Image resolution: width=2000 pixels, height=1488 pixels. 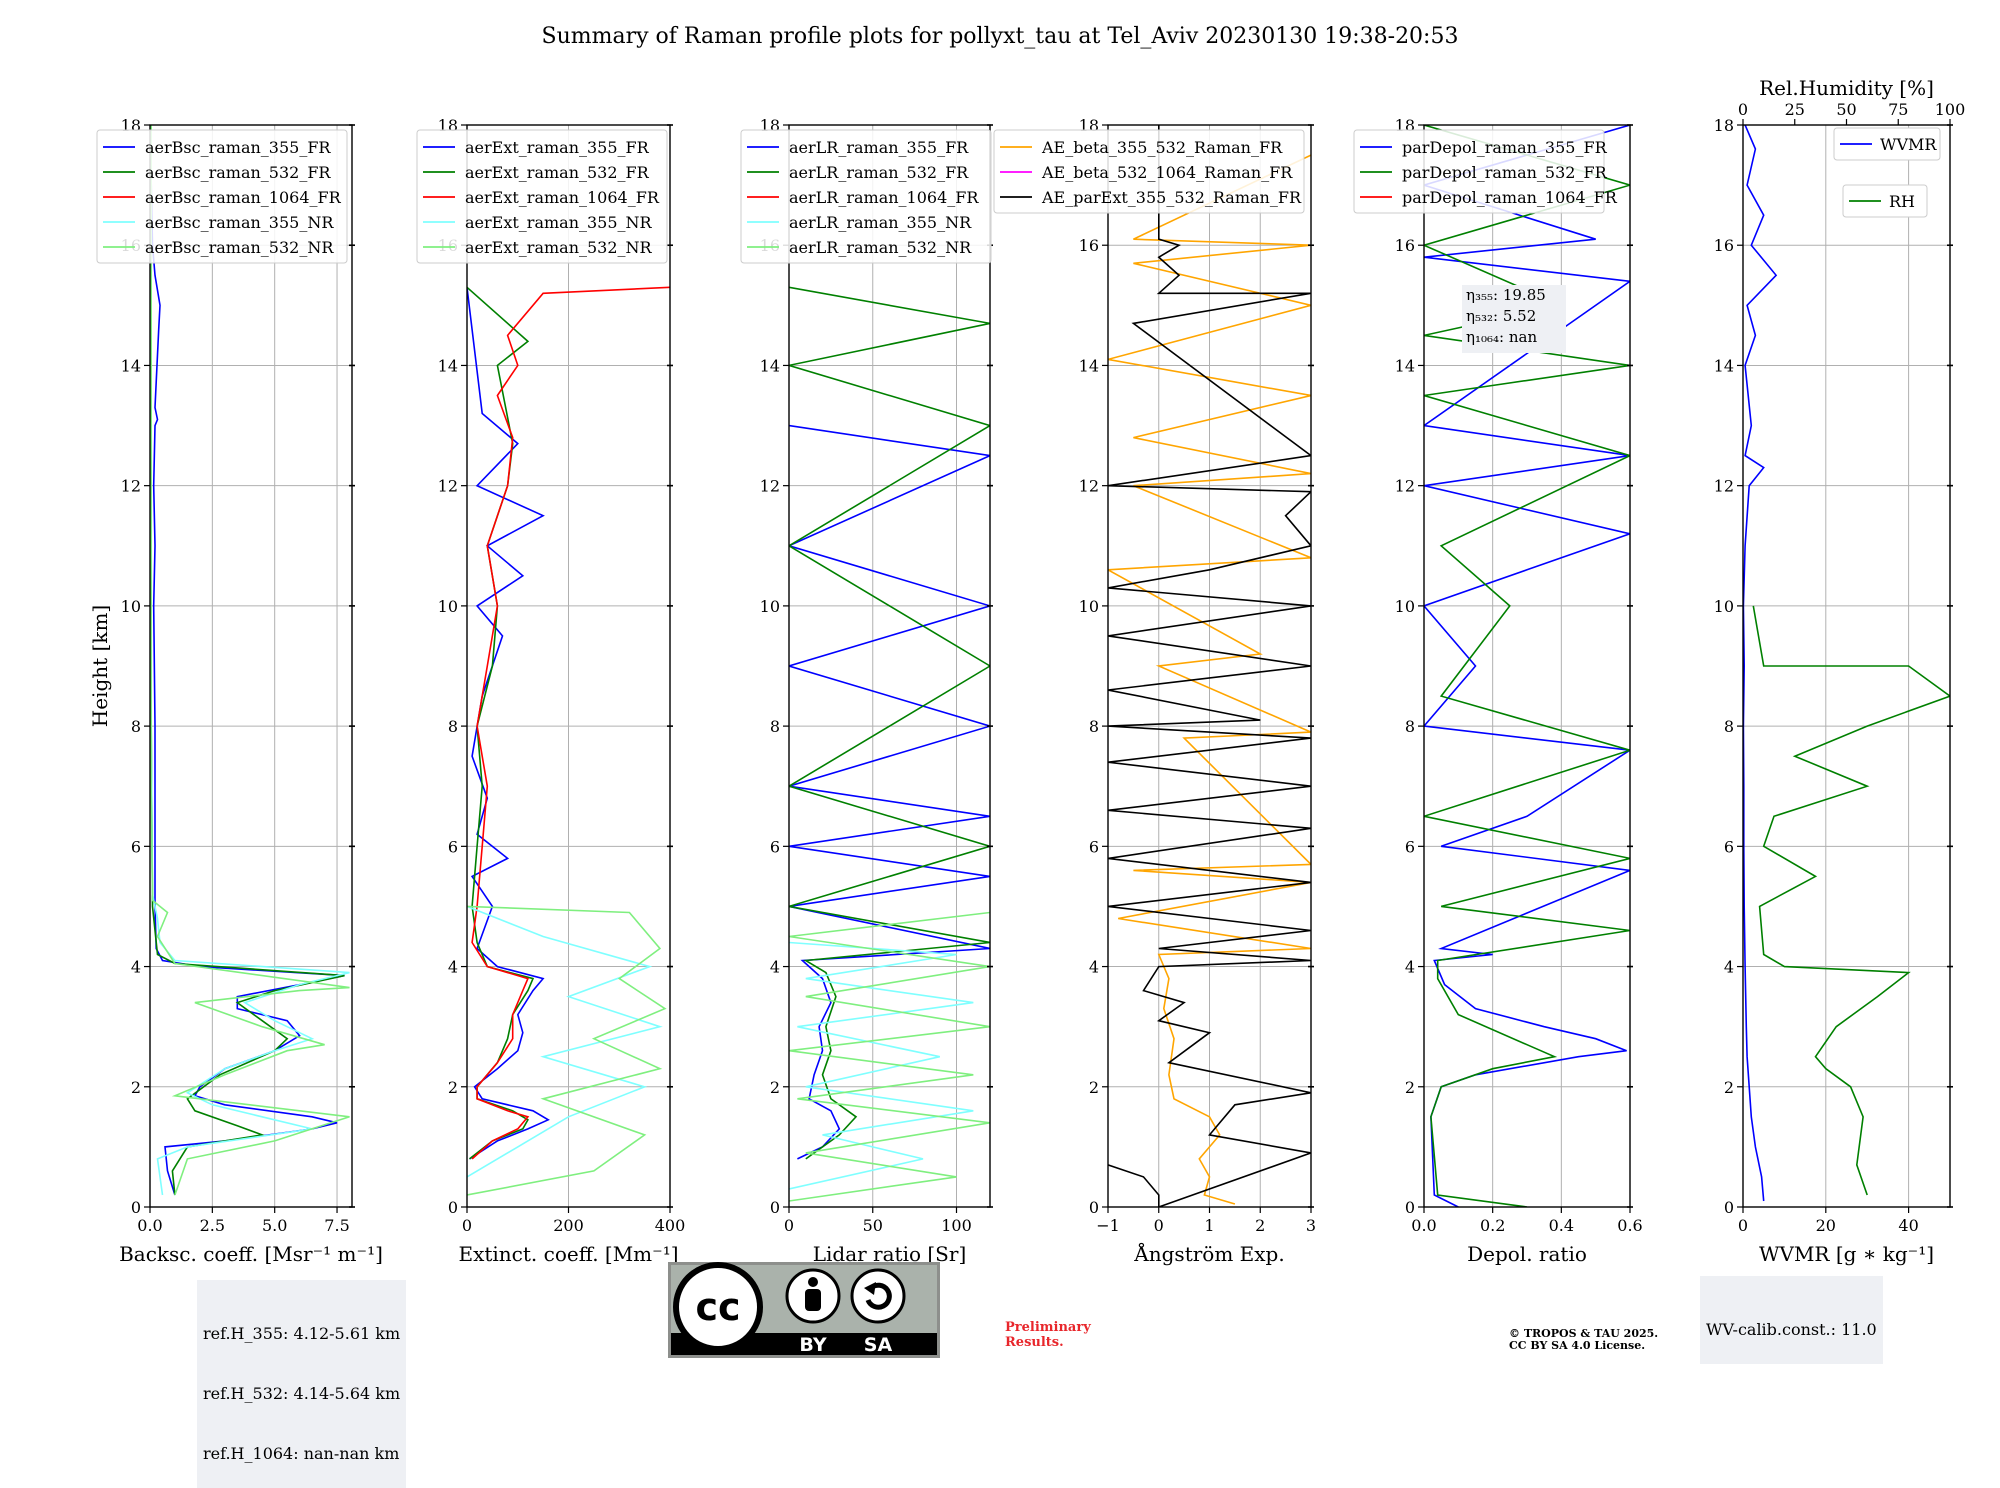 What do you see at coordinates (956, 1225) in the screenshot?
I see `x-tick-label: 100` at bounding box center [956, 1225].